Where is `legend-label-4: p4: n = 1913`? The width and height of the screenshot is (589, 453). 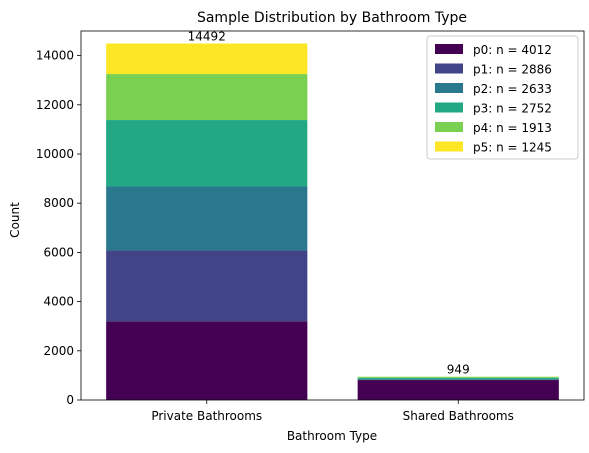
legend-label-4: p4: n = 1913 is located at coordinates (512, 128).